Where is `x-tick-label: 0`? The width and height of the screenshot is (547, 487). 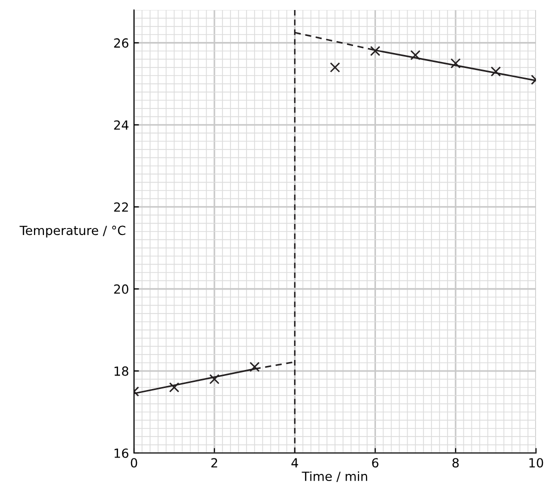 x-tick-label: 0 is located at coordinates (134, 463).